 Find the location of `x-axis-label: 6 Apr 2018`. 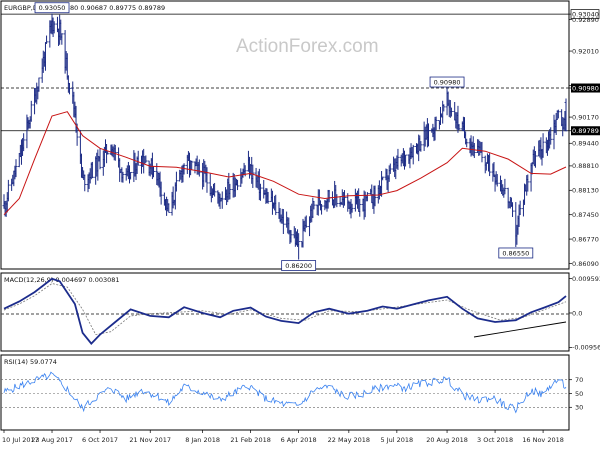

x-axis-label: 6 Apr 2018 is located at coordinates (299, 440).